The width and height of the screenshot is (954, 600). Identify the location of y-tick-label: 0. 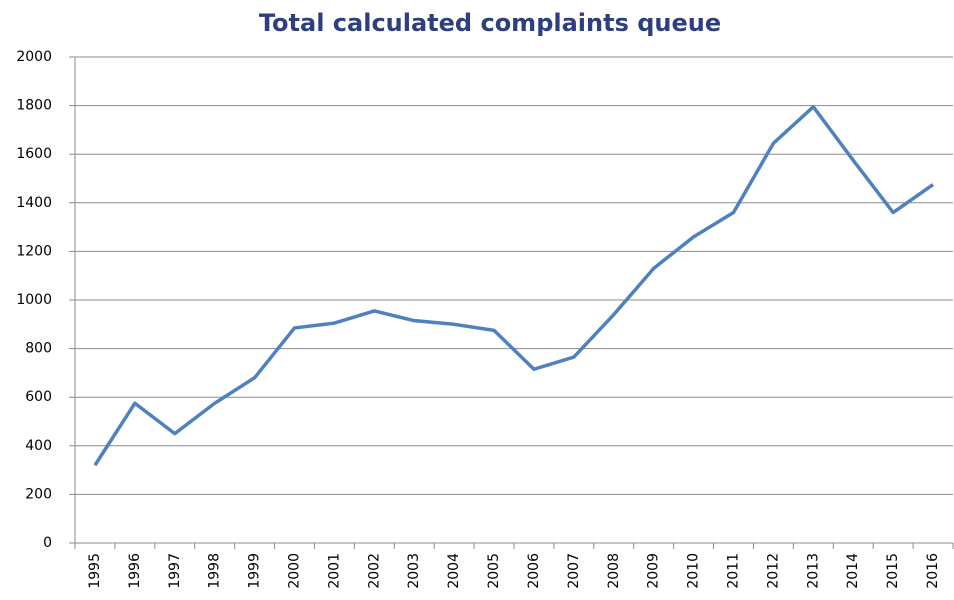
(47, 543).